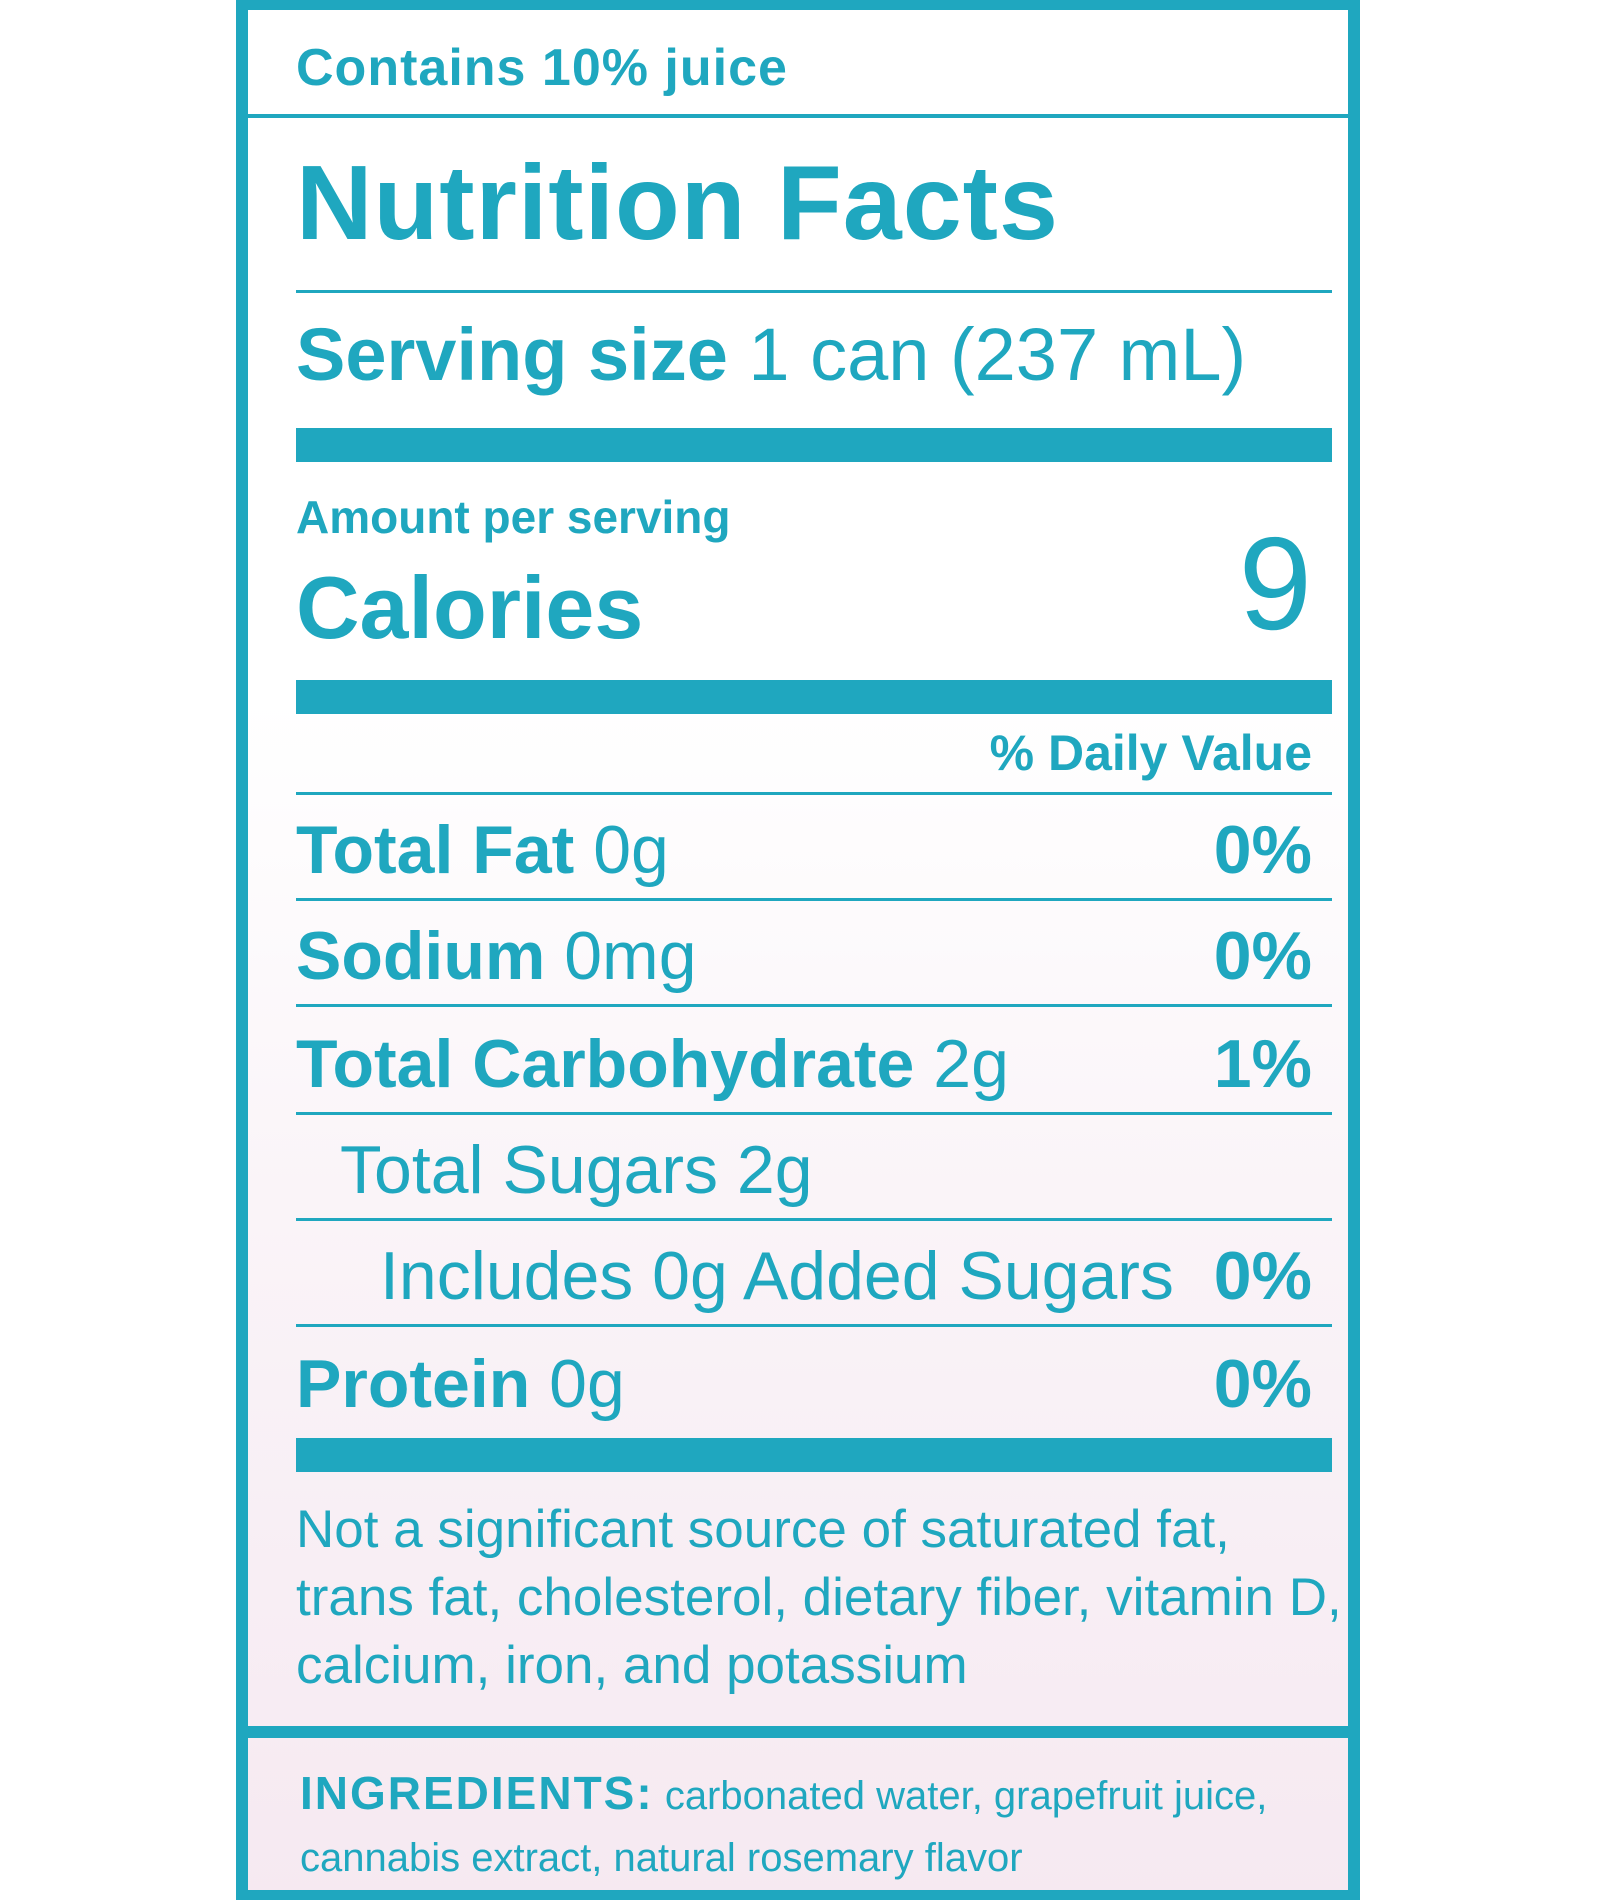  I want to click on nutrient-amount: Total Sugars 2g, so click(576, 1170).